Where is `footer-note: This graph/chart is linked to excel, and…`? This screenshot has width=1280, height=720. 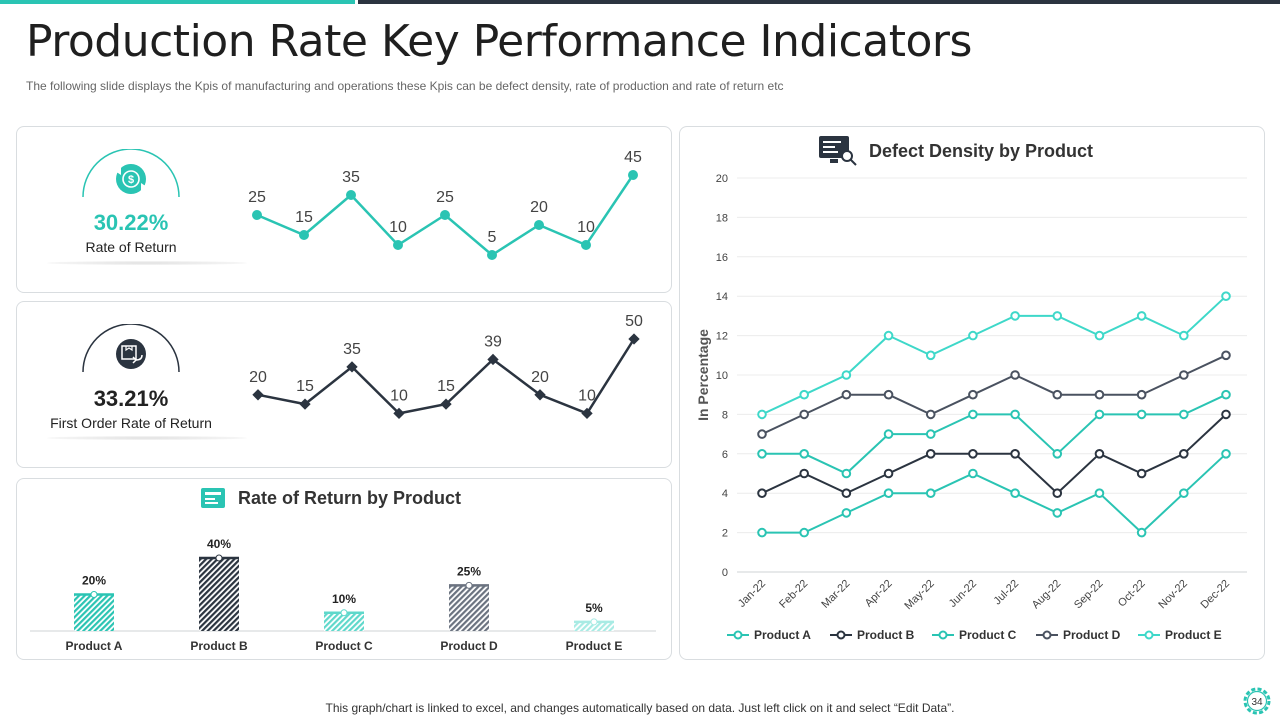
footer-note: This graph/chart is linked to excel, and… is located at coordinates (640, 708).